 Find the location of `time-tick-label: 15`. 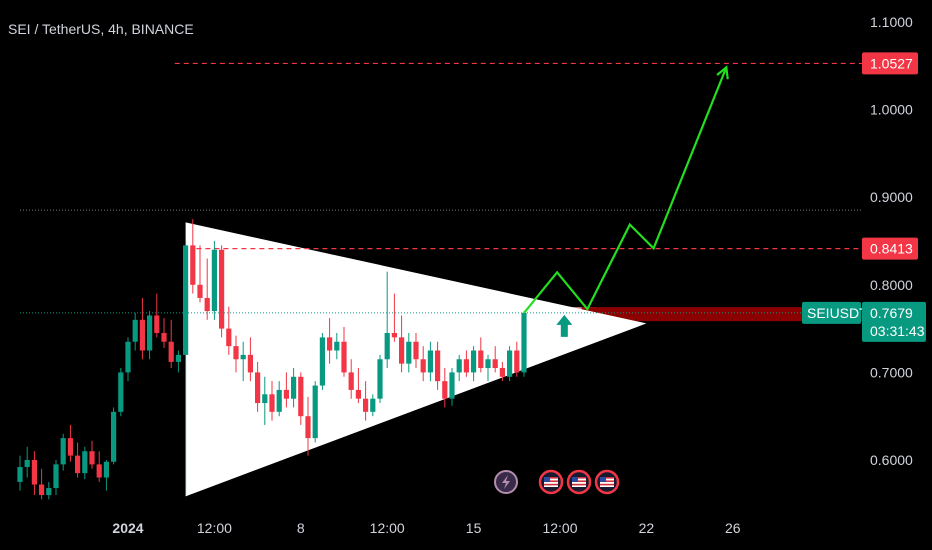

time-tick-label: 15 is located at coordinates (474, 528).